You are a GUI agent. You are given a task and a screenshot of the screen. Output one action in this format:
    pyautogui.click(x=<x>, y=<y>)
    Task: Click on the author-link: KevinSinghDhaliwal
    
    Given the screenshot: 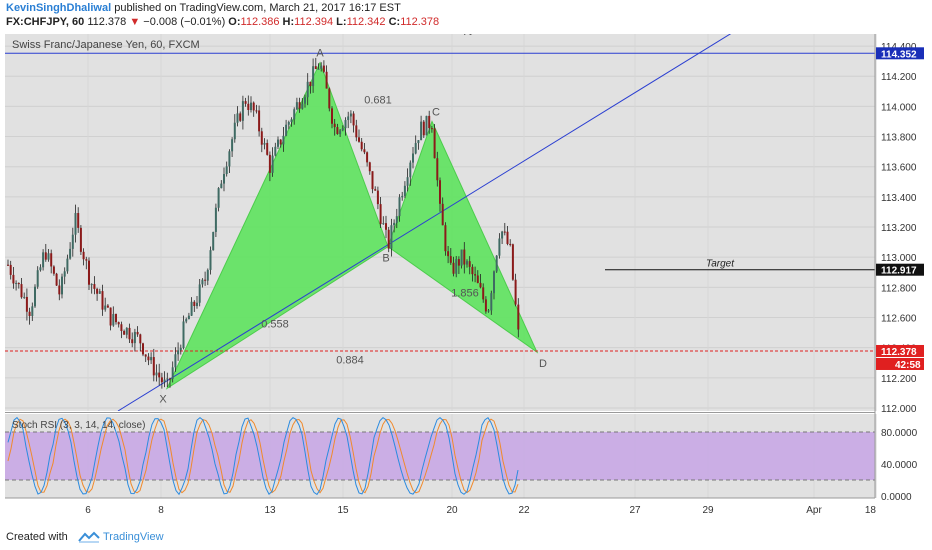 What is the action you would take?
    pyautogui.click(x=59, y=8)
    